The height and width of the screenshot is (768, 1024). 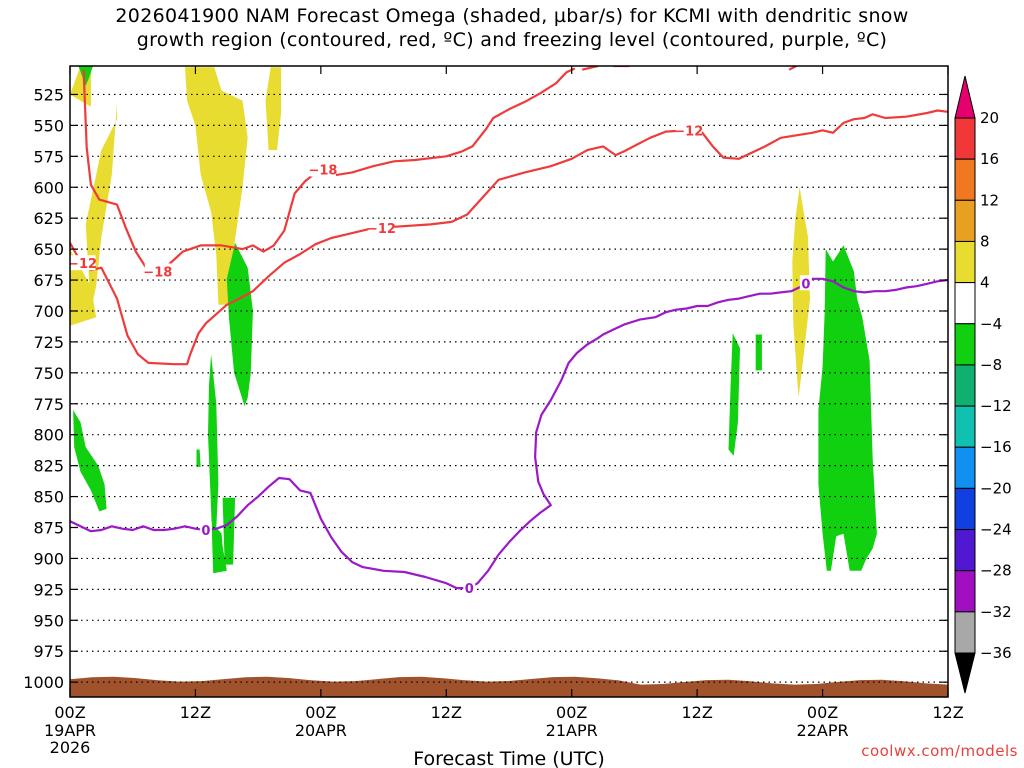 I want to click on y-tick-label: 1000, so click(x=43, y=682).